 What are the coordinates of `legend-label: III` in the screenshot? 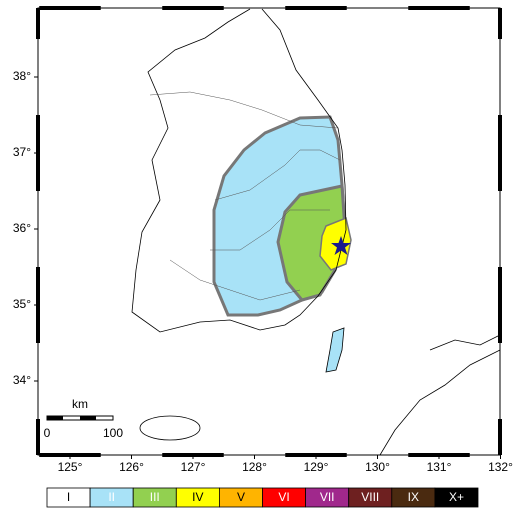 It's located at (155, 497).